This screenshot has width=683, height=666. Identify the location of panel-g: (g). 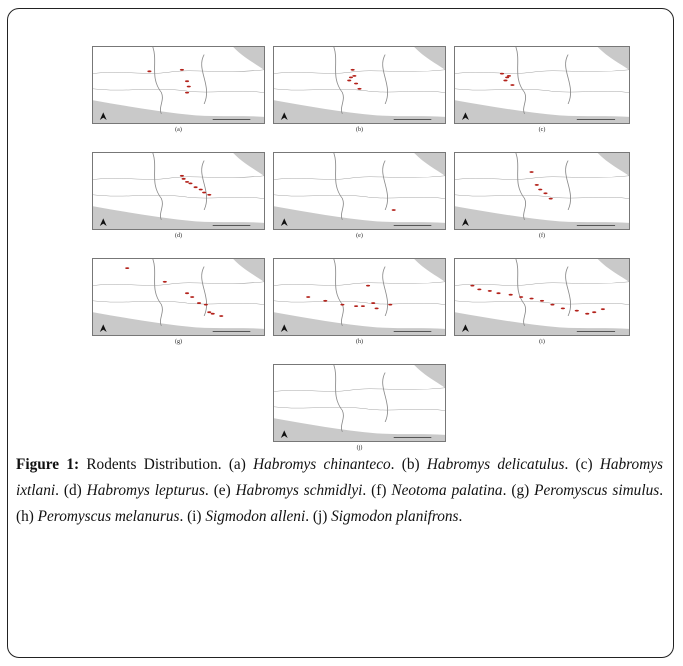
(178, 304).